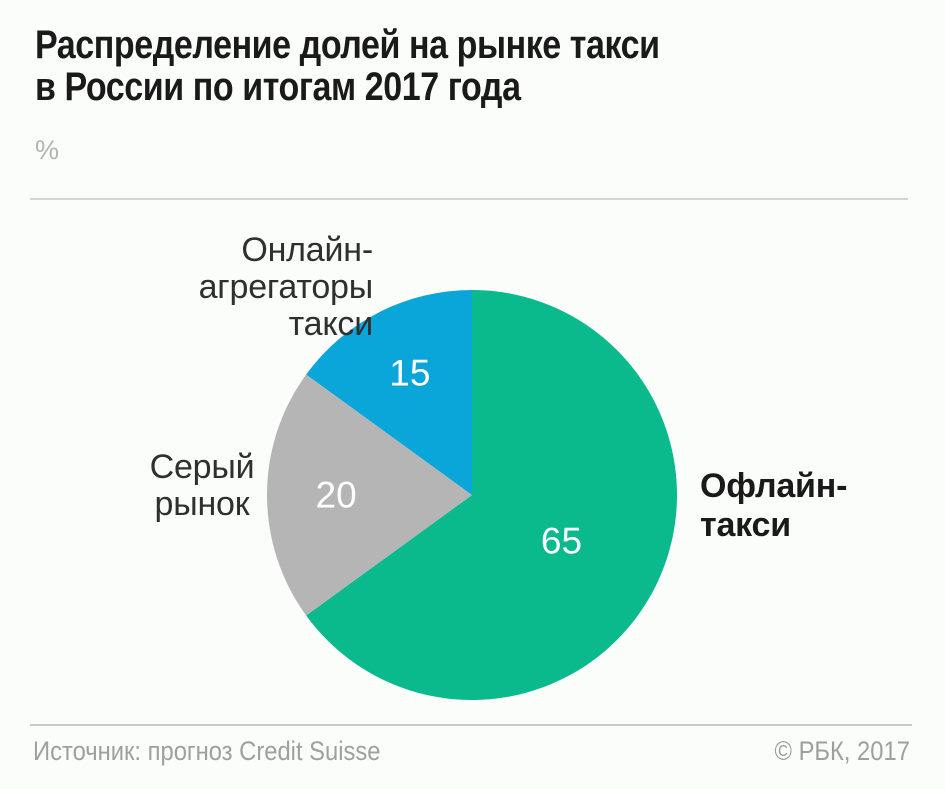  Describe the element at coordinates (278, 87) in the screenshot. I see `chart-title-line-2: в России по итогам 2017 года` at that location.